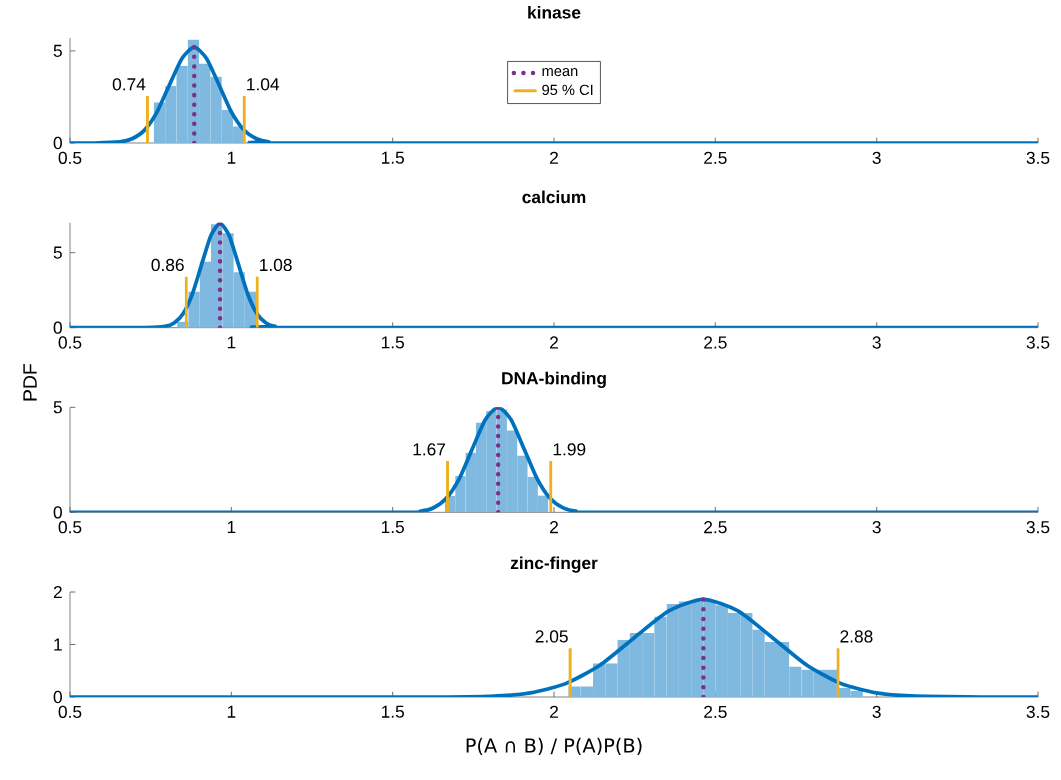 The width and height of the screenshot is (1061, 780). What do you see at coordinates (856, 636) in the screenshot?
I see `annotation: 2.88` at bounding box center [856, 636].